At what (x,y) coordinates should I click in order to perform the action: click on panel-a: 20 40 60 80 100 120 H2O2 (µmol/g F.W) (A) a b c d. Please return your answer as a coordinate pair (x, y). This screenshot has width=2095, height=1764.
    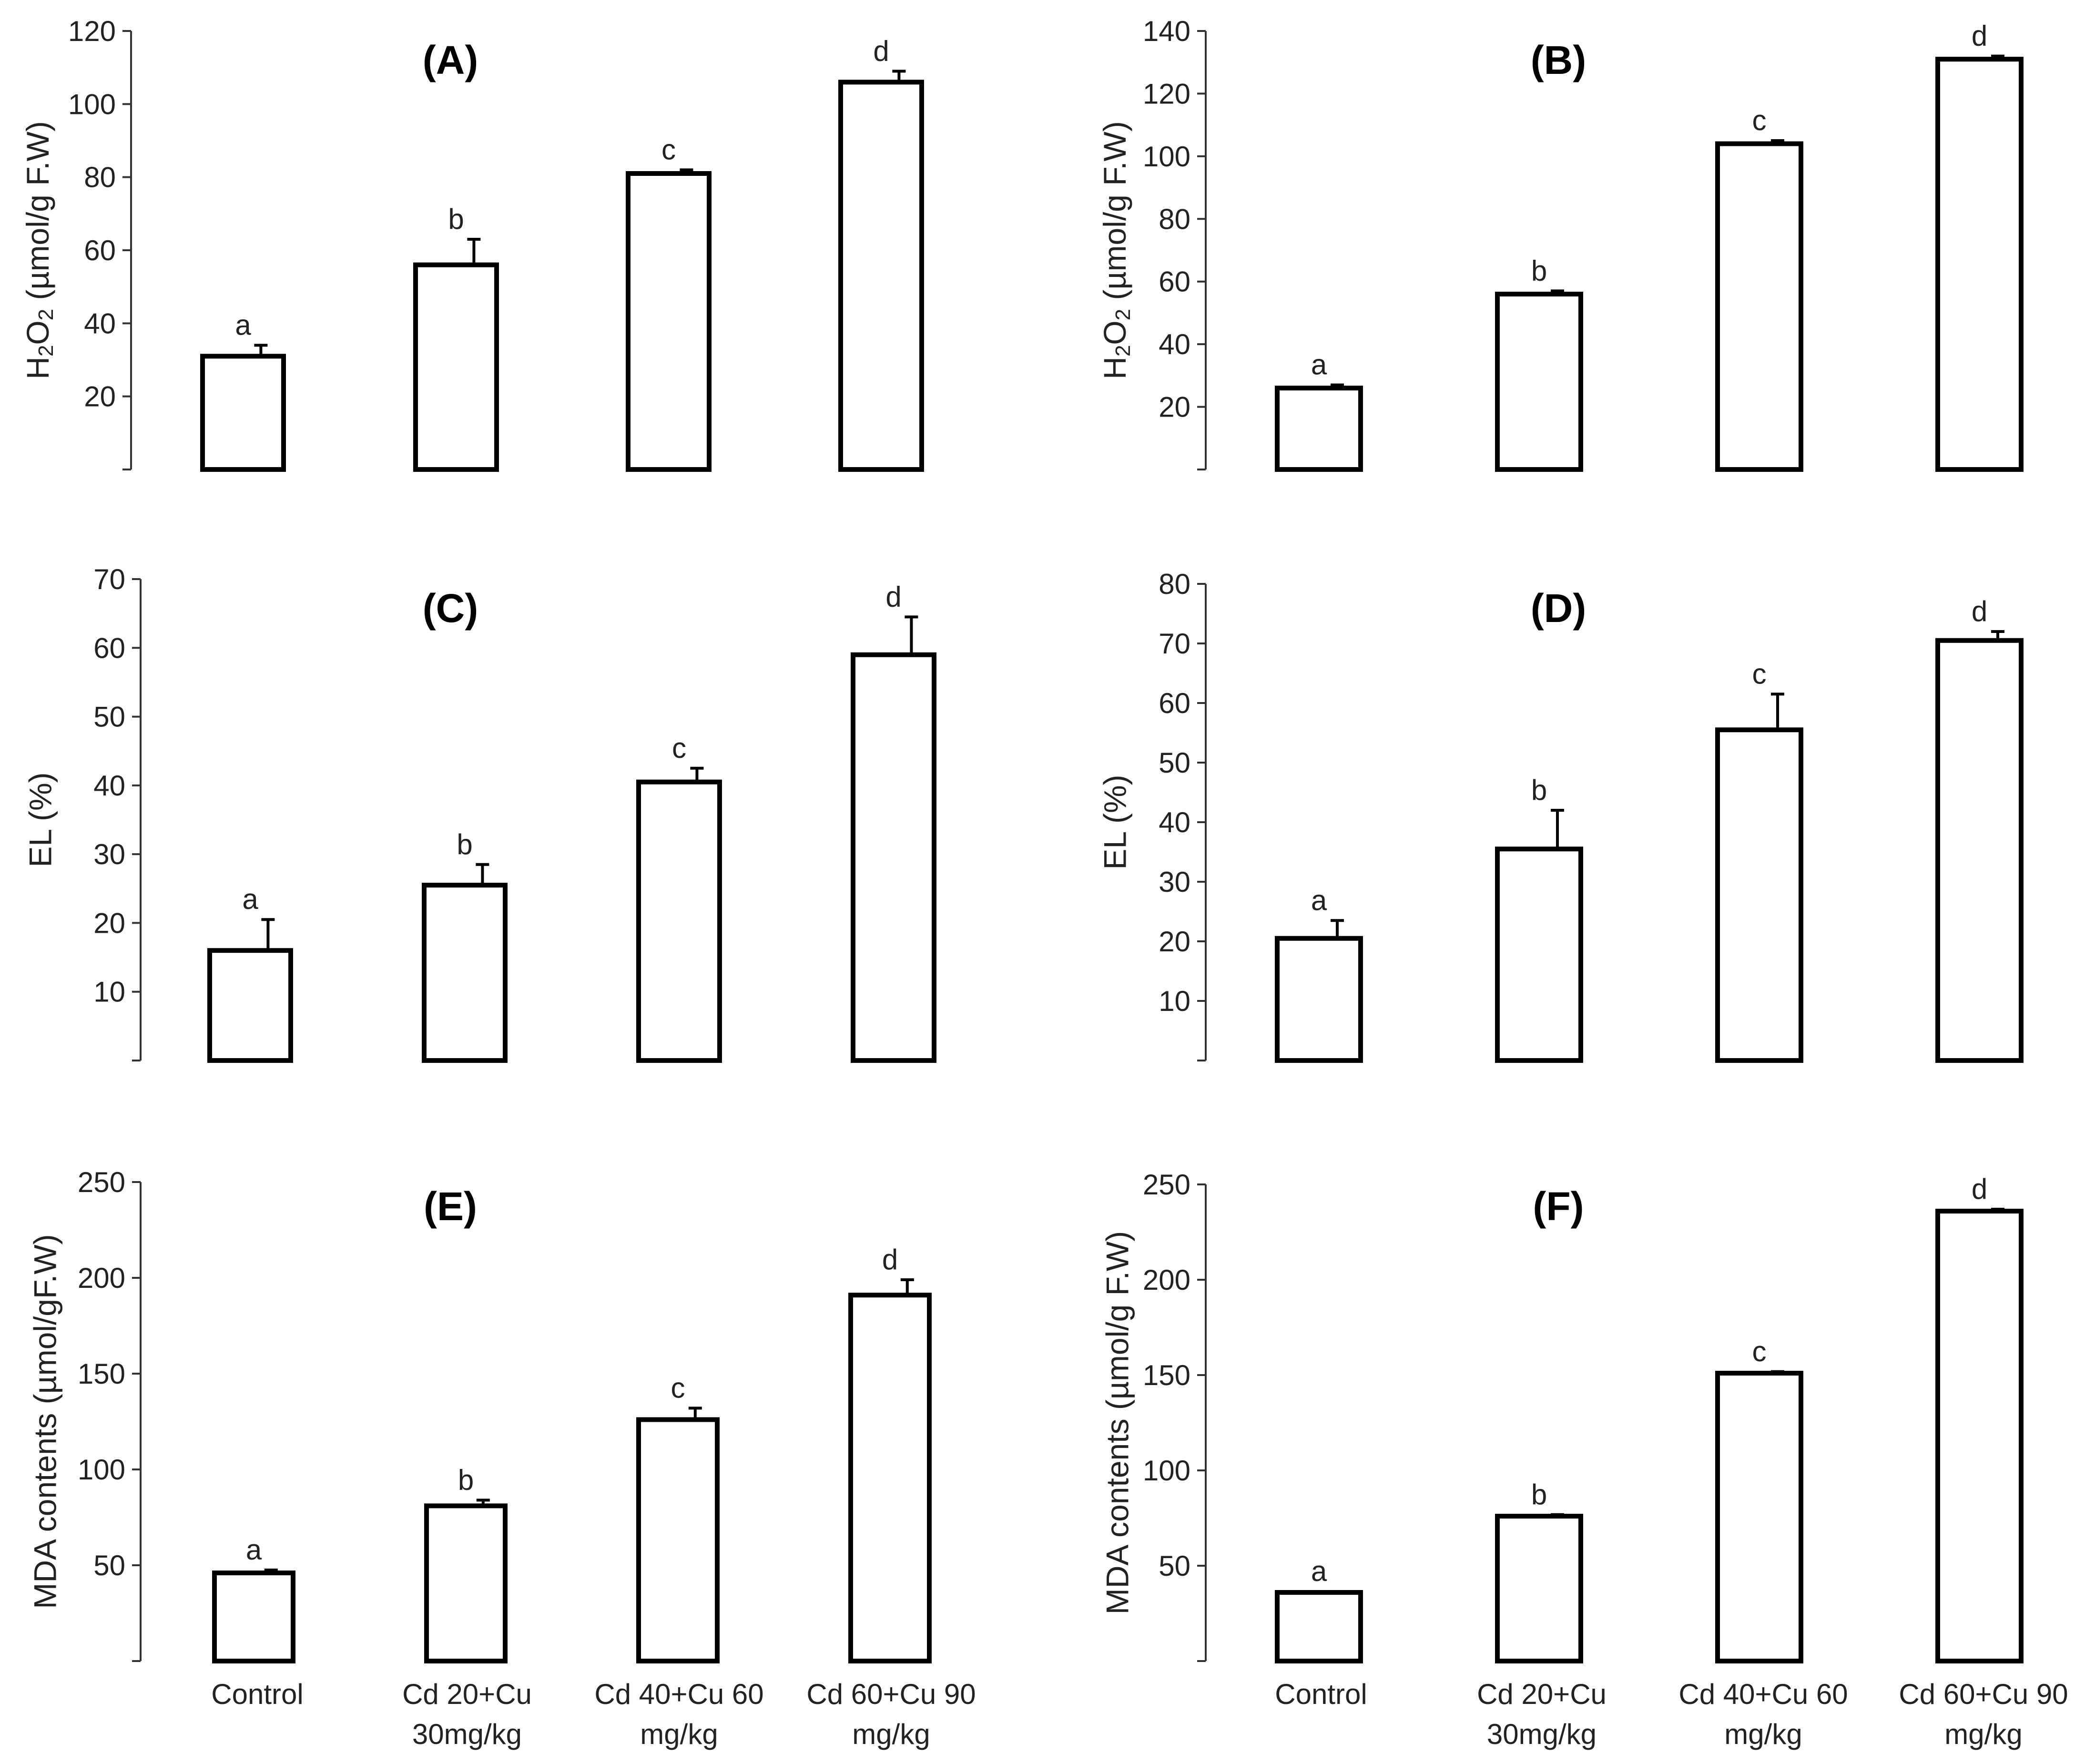
    Looking at the image, I should click on (472, 243).